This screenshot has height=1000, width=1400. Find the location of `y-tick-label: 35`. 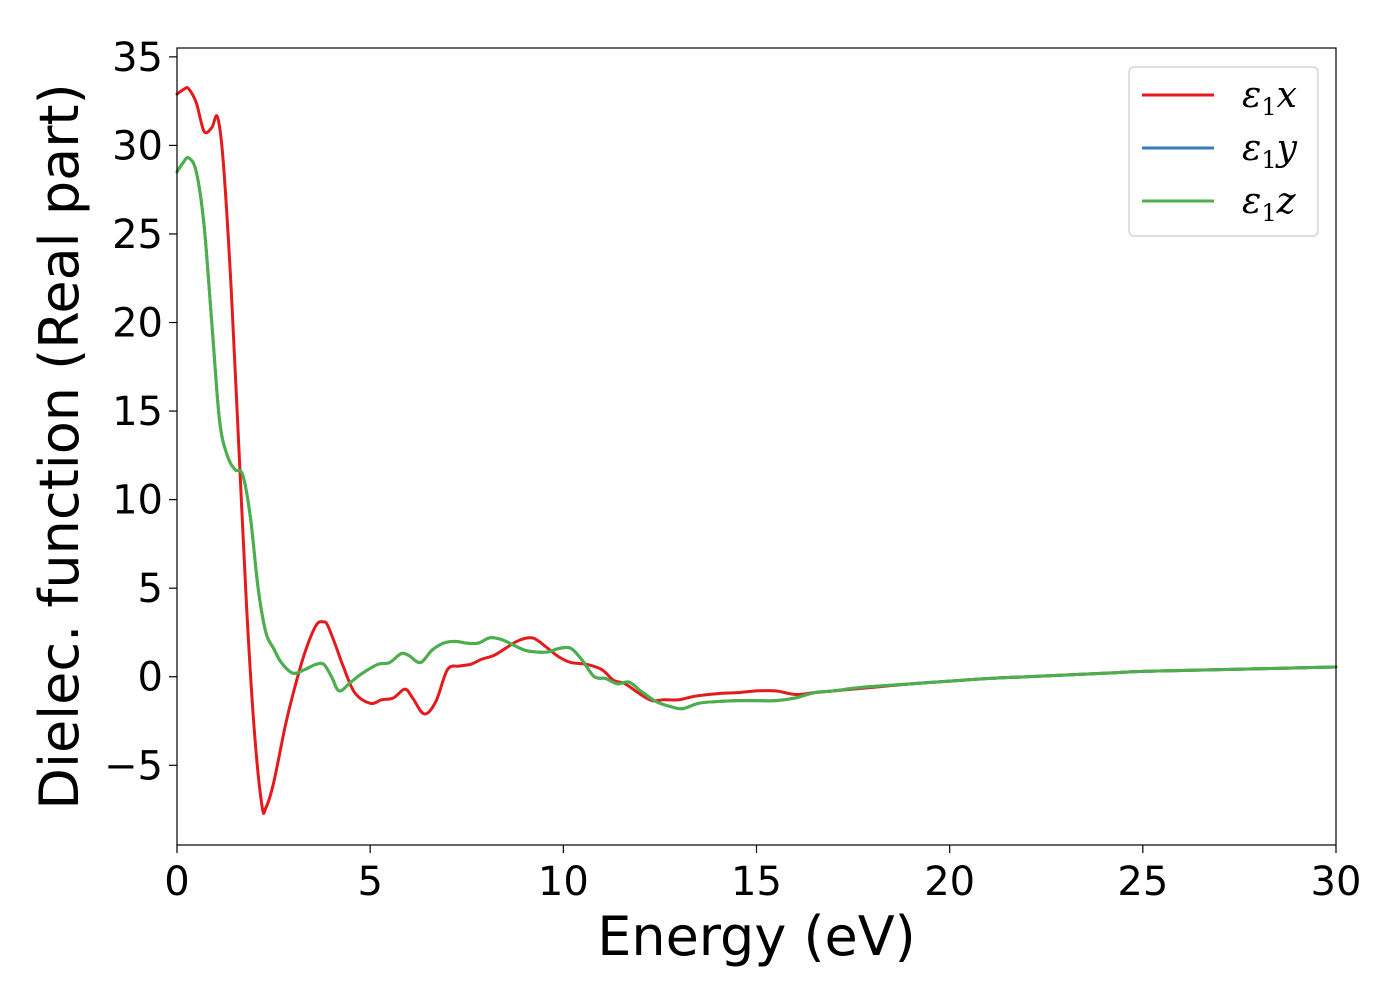

y-tick-label: 35 is located at coordinates (137, 58).